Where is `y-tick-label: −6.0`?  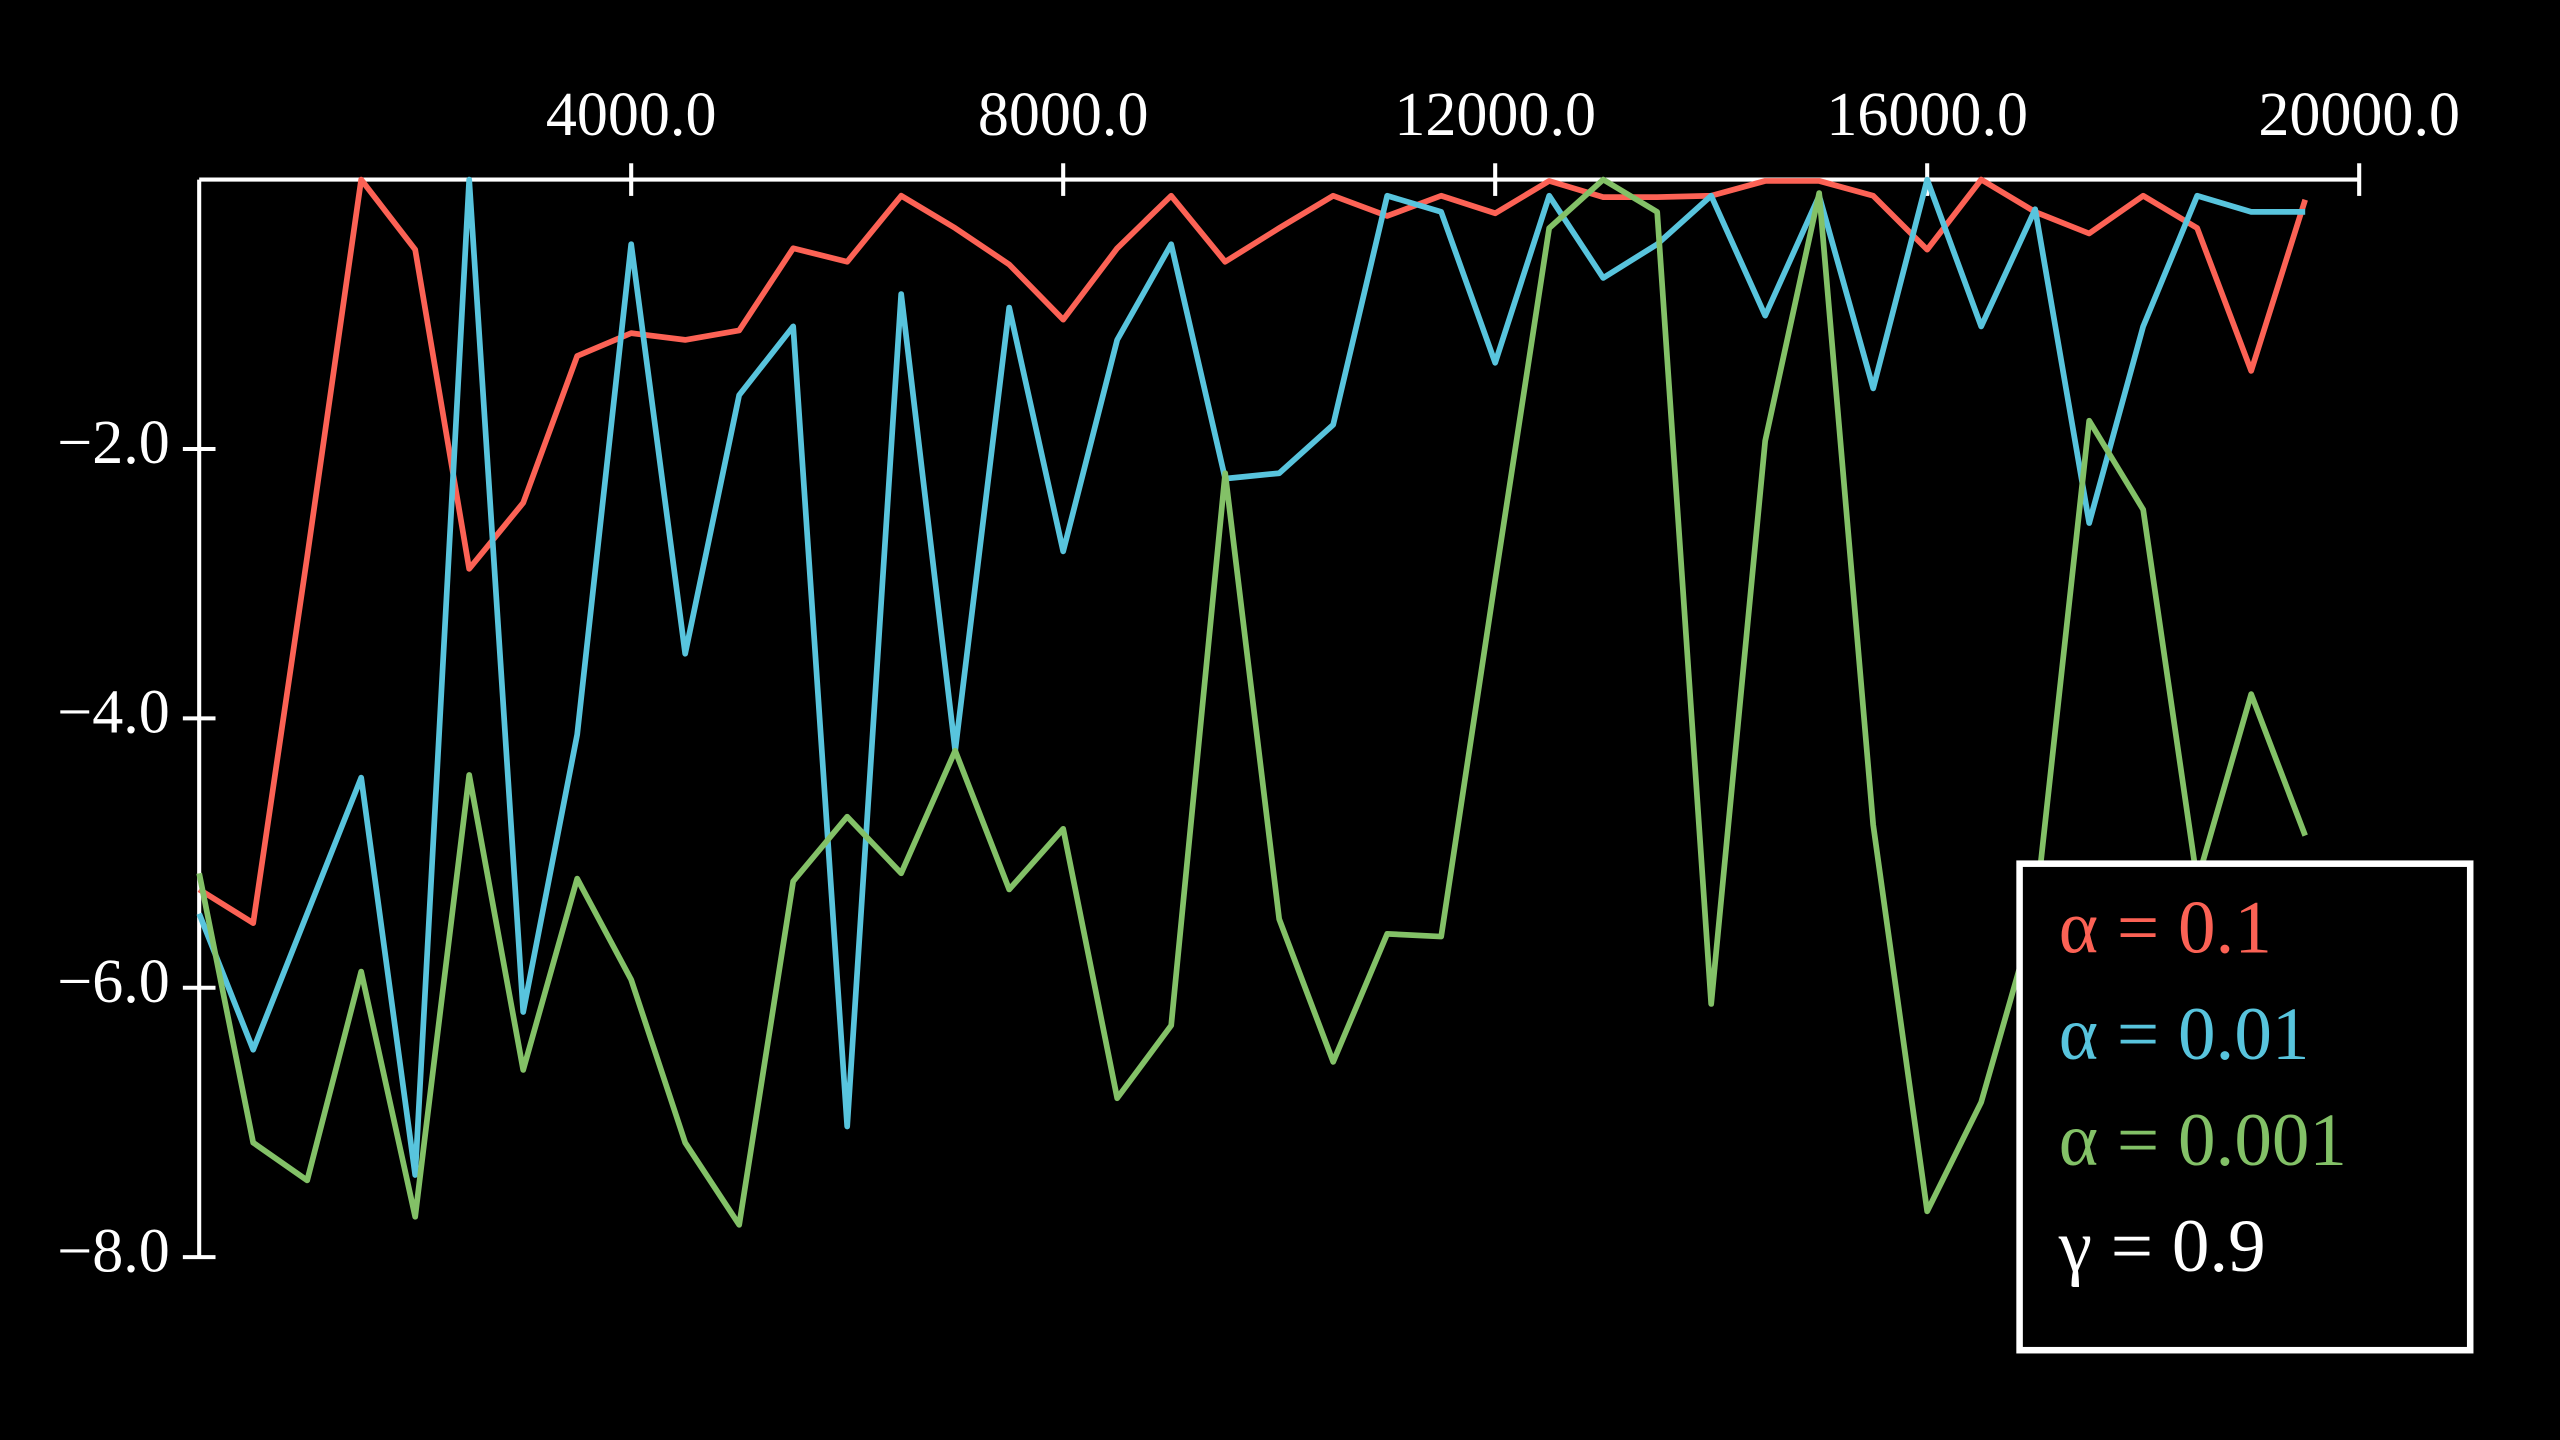
y-tick-label: −6.0 is located at coordinates (113, 982).